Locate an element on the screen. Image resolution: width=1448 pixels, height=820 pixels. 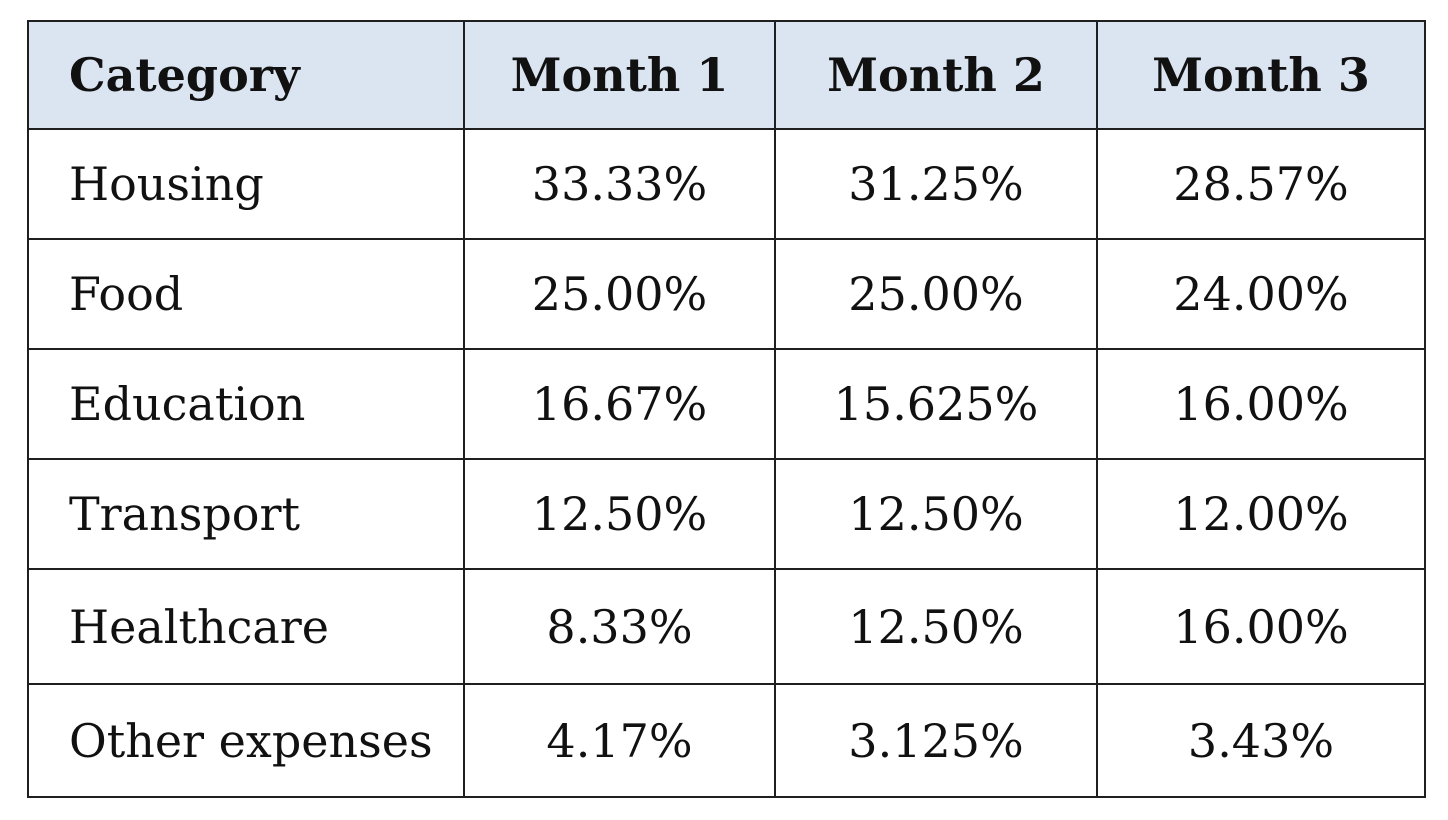
category-cell: Other expenses is located at coordinates (246, 740).